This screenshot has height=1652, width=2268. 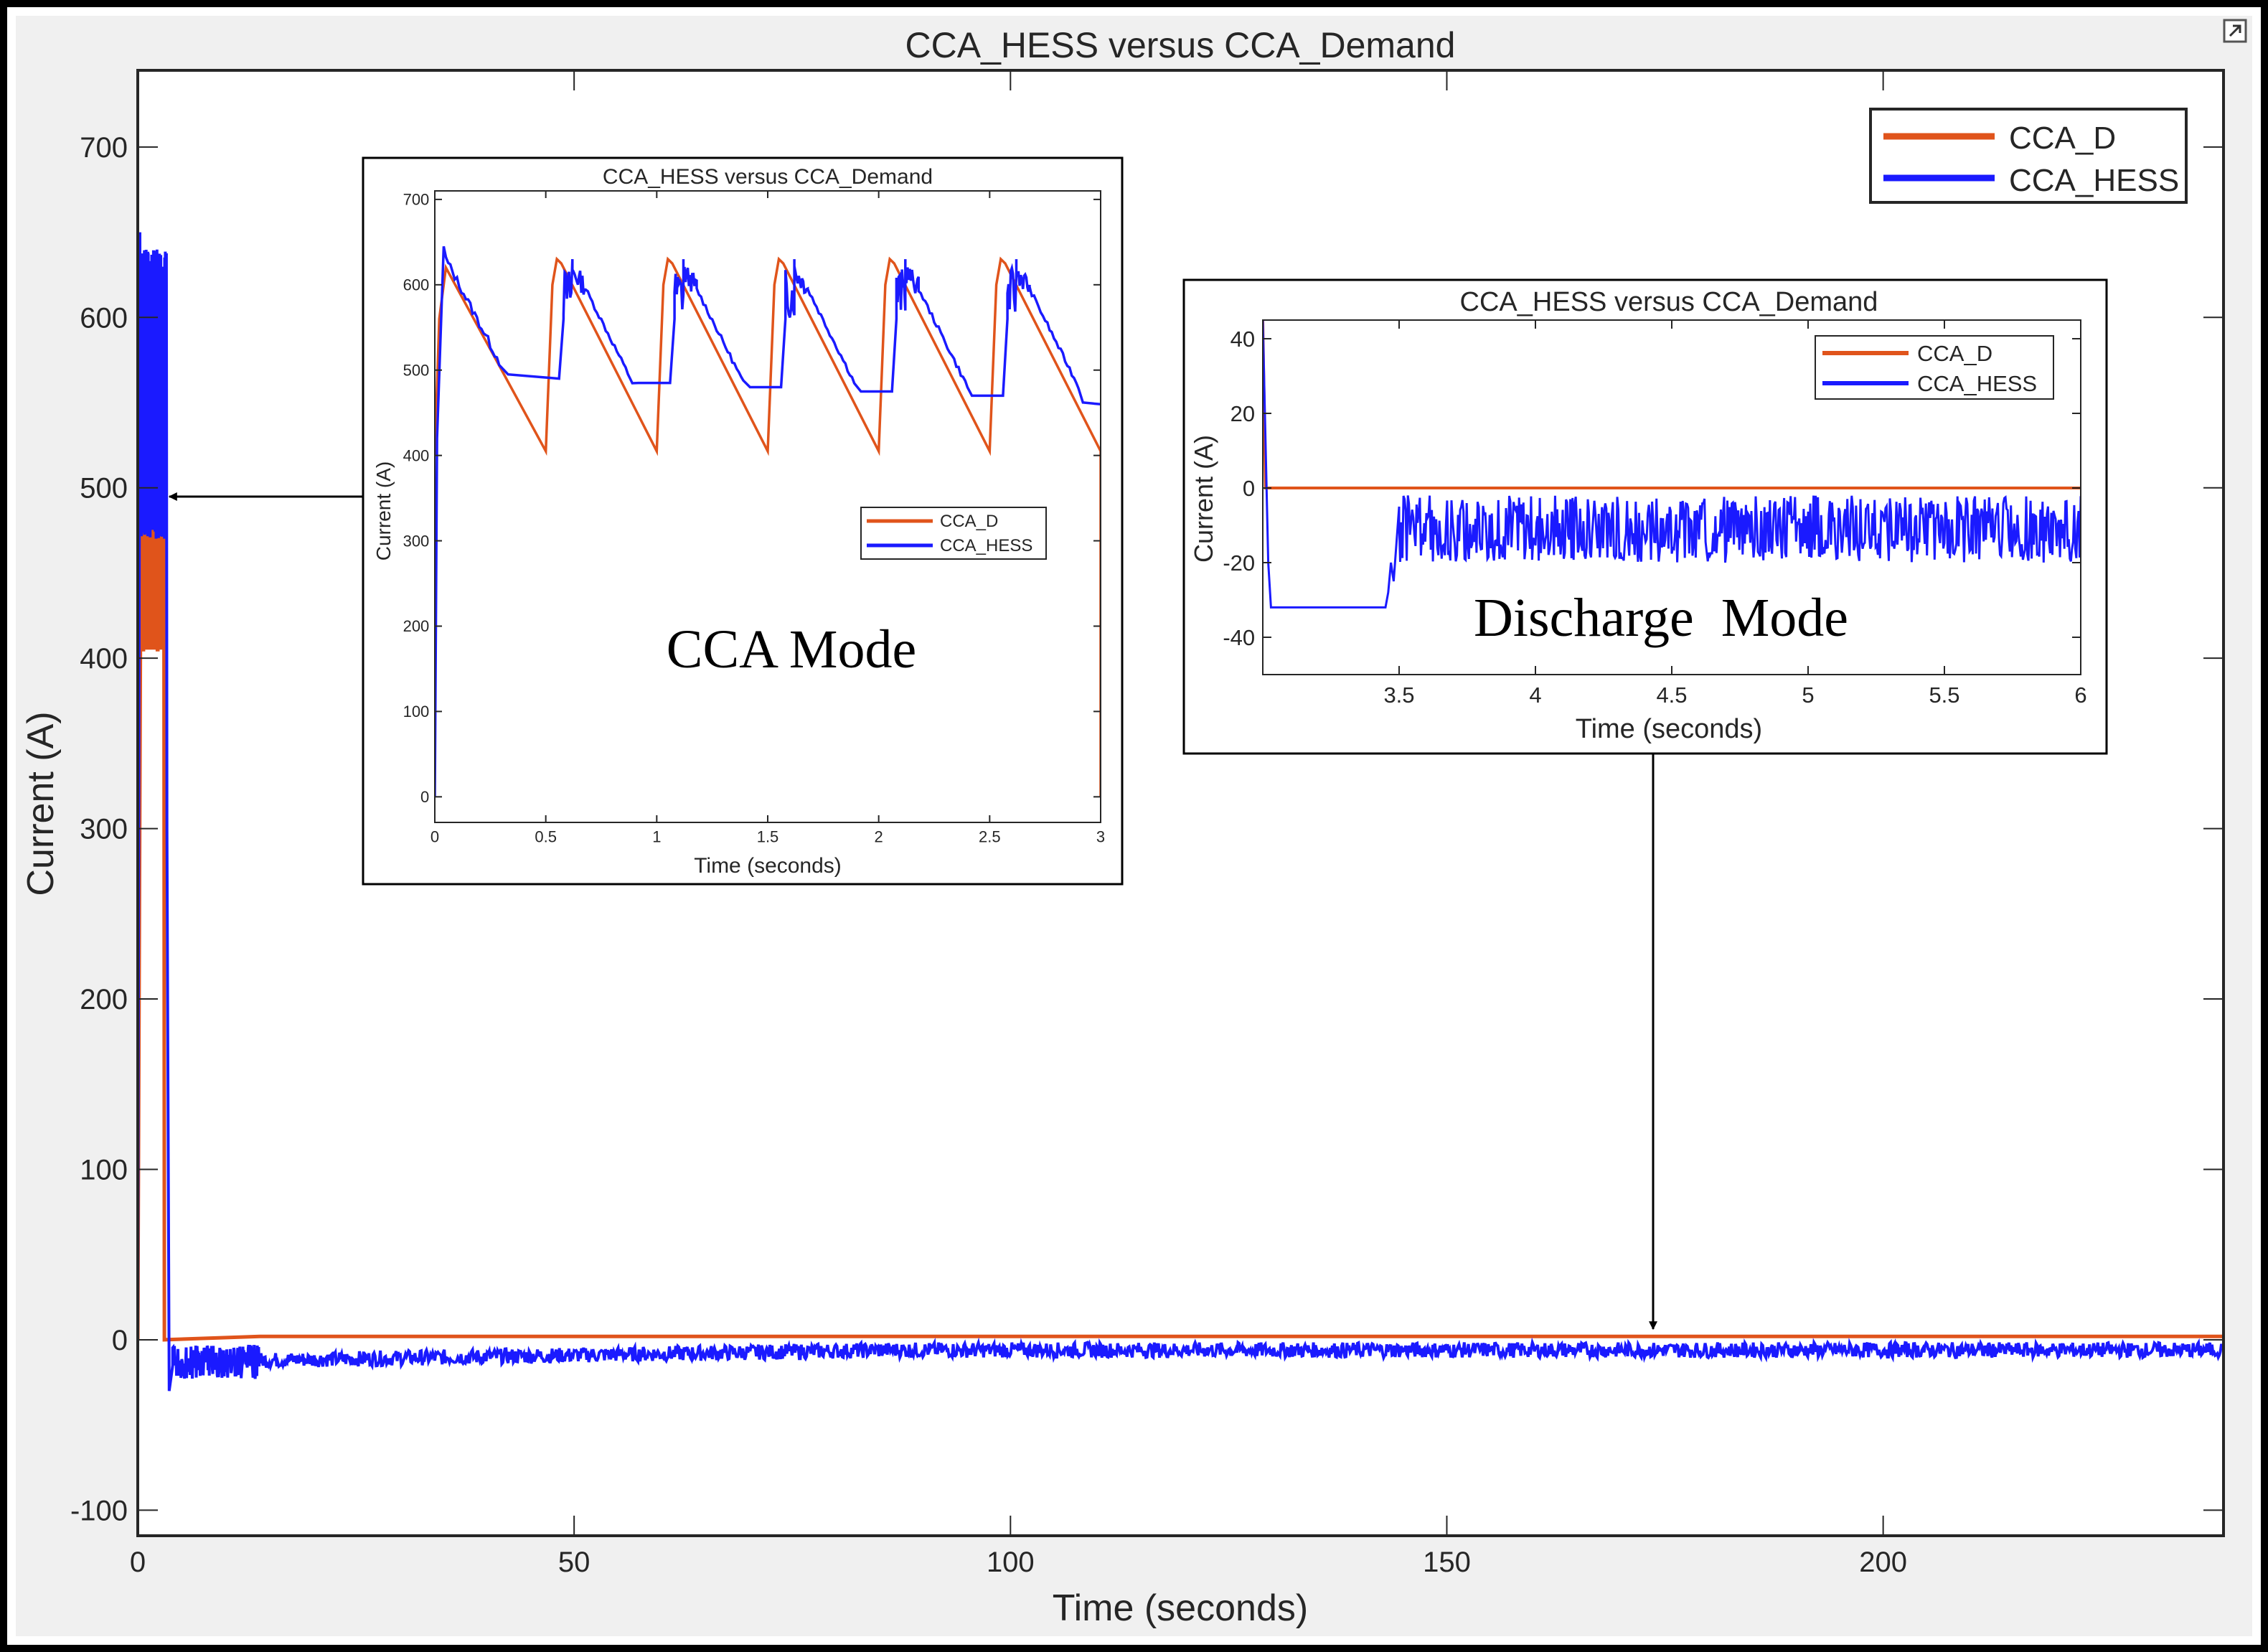 I want to click on inset-discharge-y-tick-label: 0, so click(x=1249, y=488).